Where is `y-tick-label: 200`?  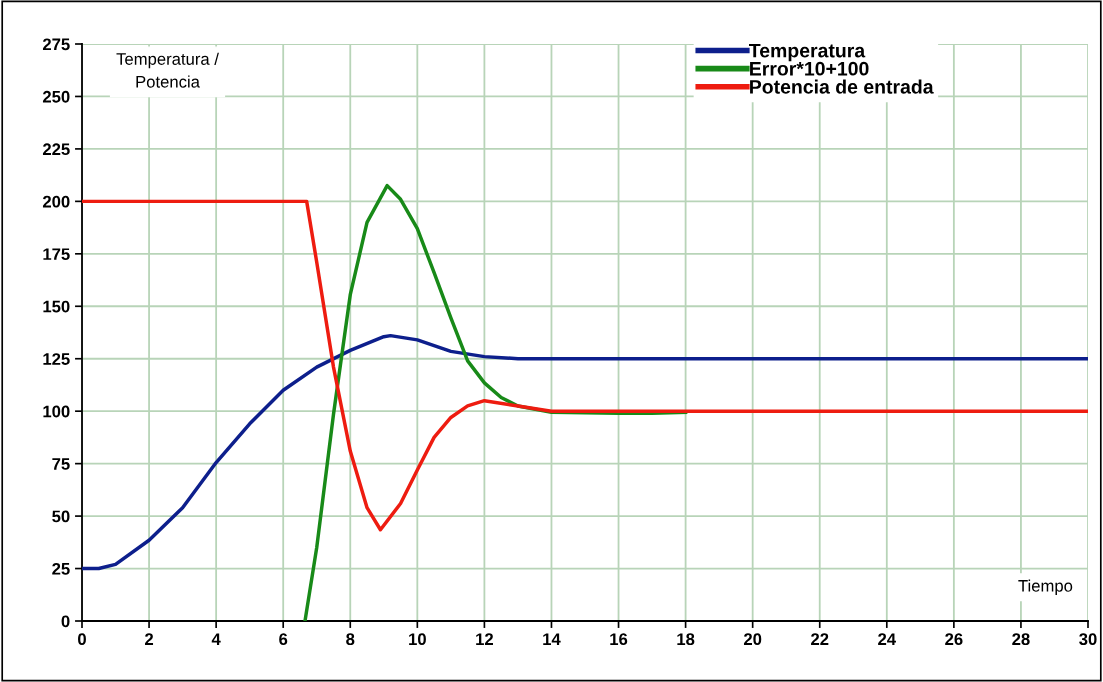 y-tick-label: 200 is located at coordinates (56, 201).